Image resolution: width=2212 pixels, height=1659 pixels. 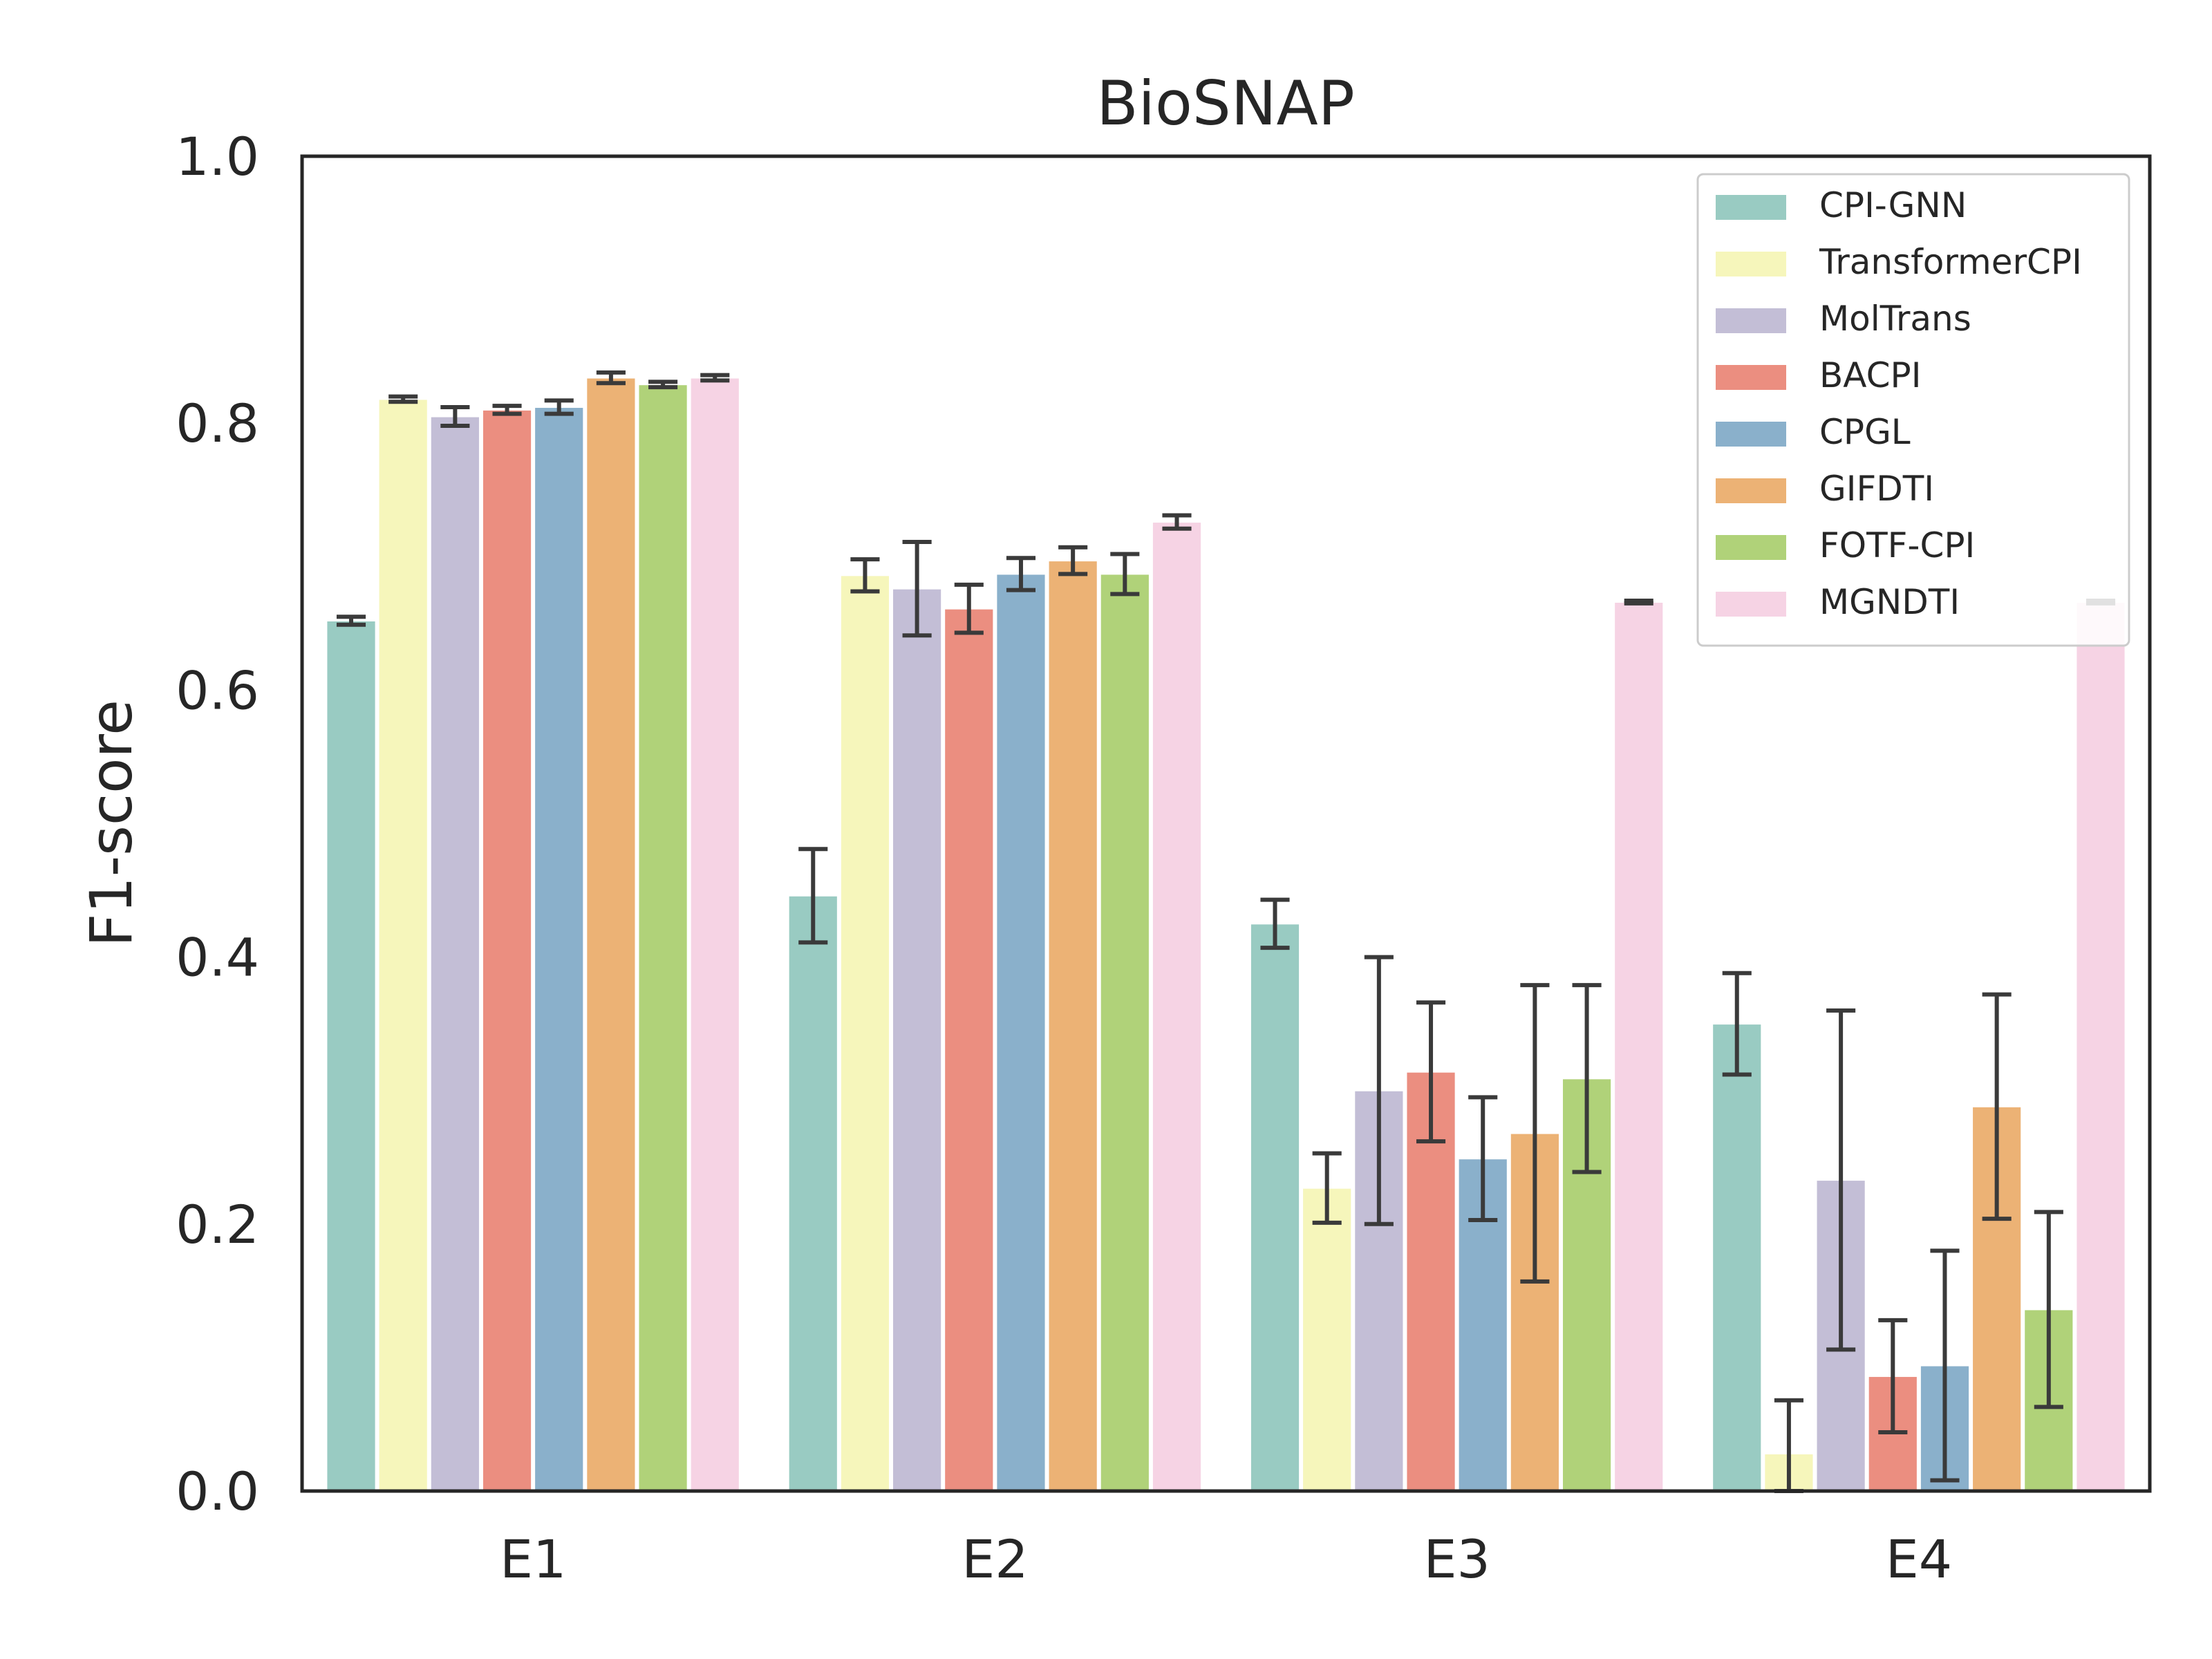 I want to click on y-tick-label: 0.4, so click(x=218, y=957).